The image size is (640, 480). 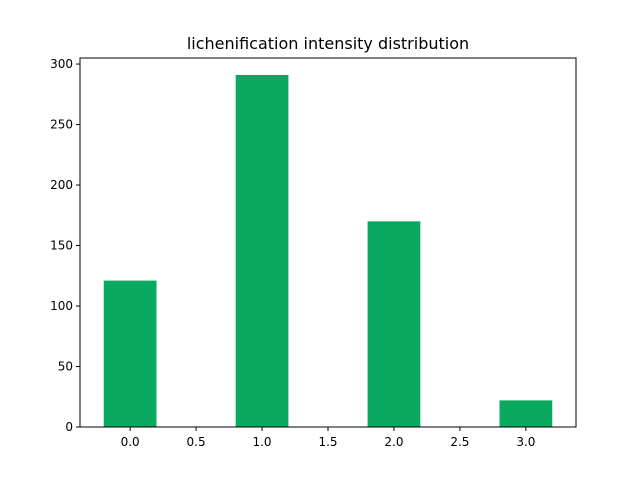 What do you see at coordinates (393, 442) in the screenshot?
I see `x-tick-label: 2.0` at bounding box center [393, 442].